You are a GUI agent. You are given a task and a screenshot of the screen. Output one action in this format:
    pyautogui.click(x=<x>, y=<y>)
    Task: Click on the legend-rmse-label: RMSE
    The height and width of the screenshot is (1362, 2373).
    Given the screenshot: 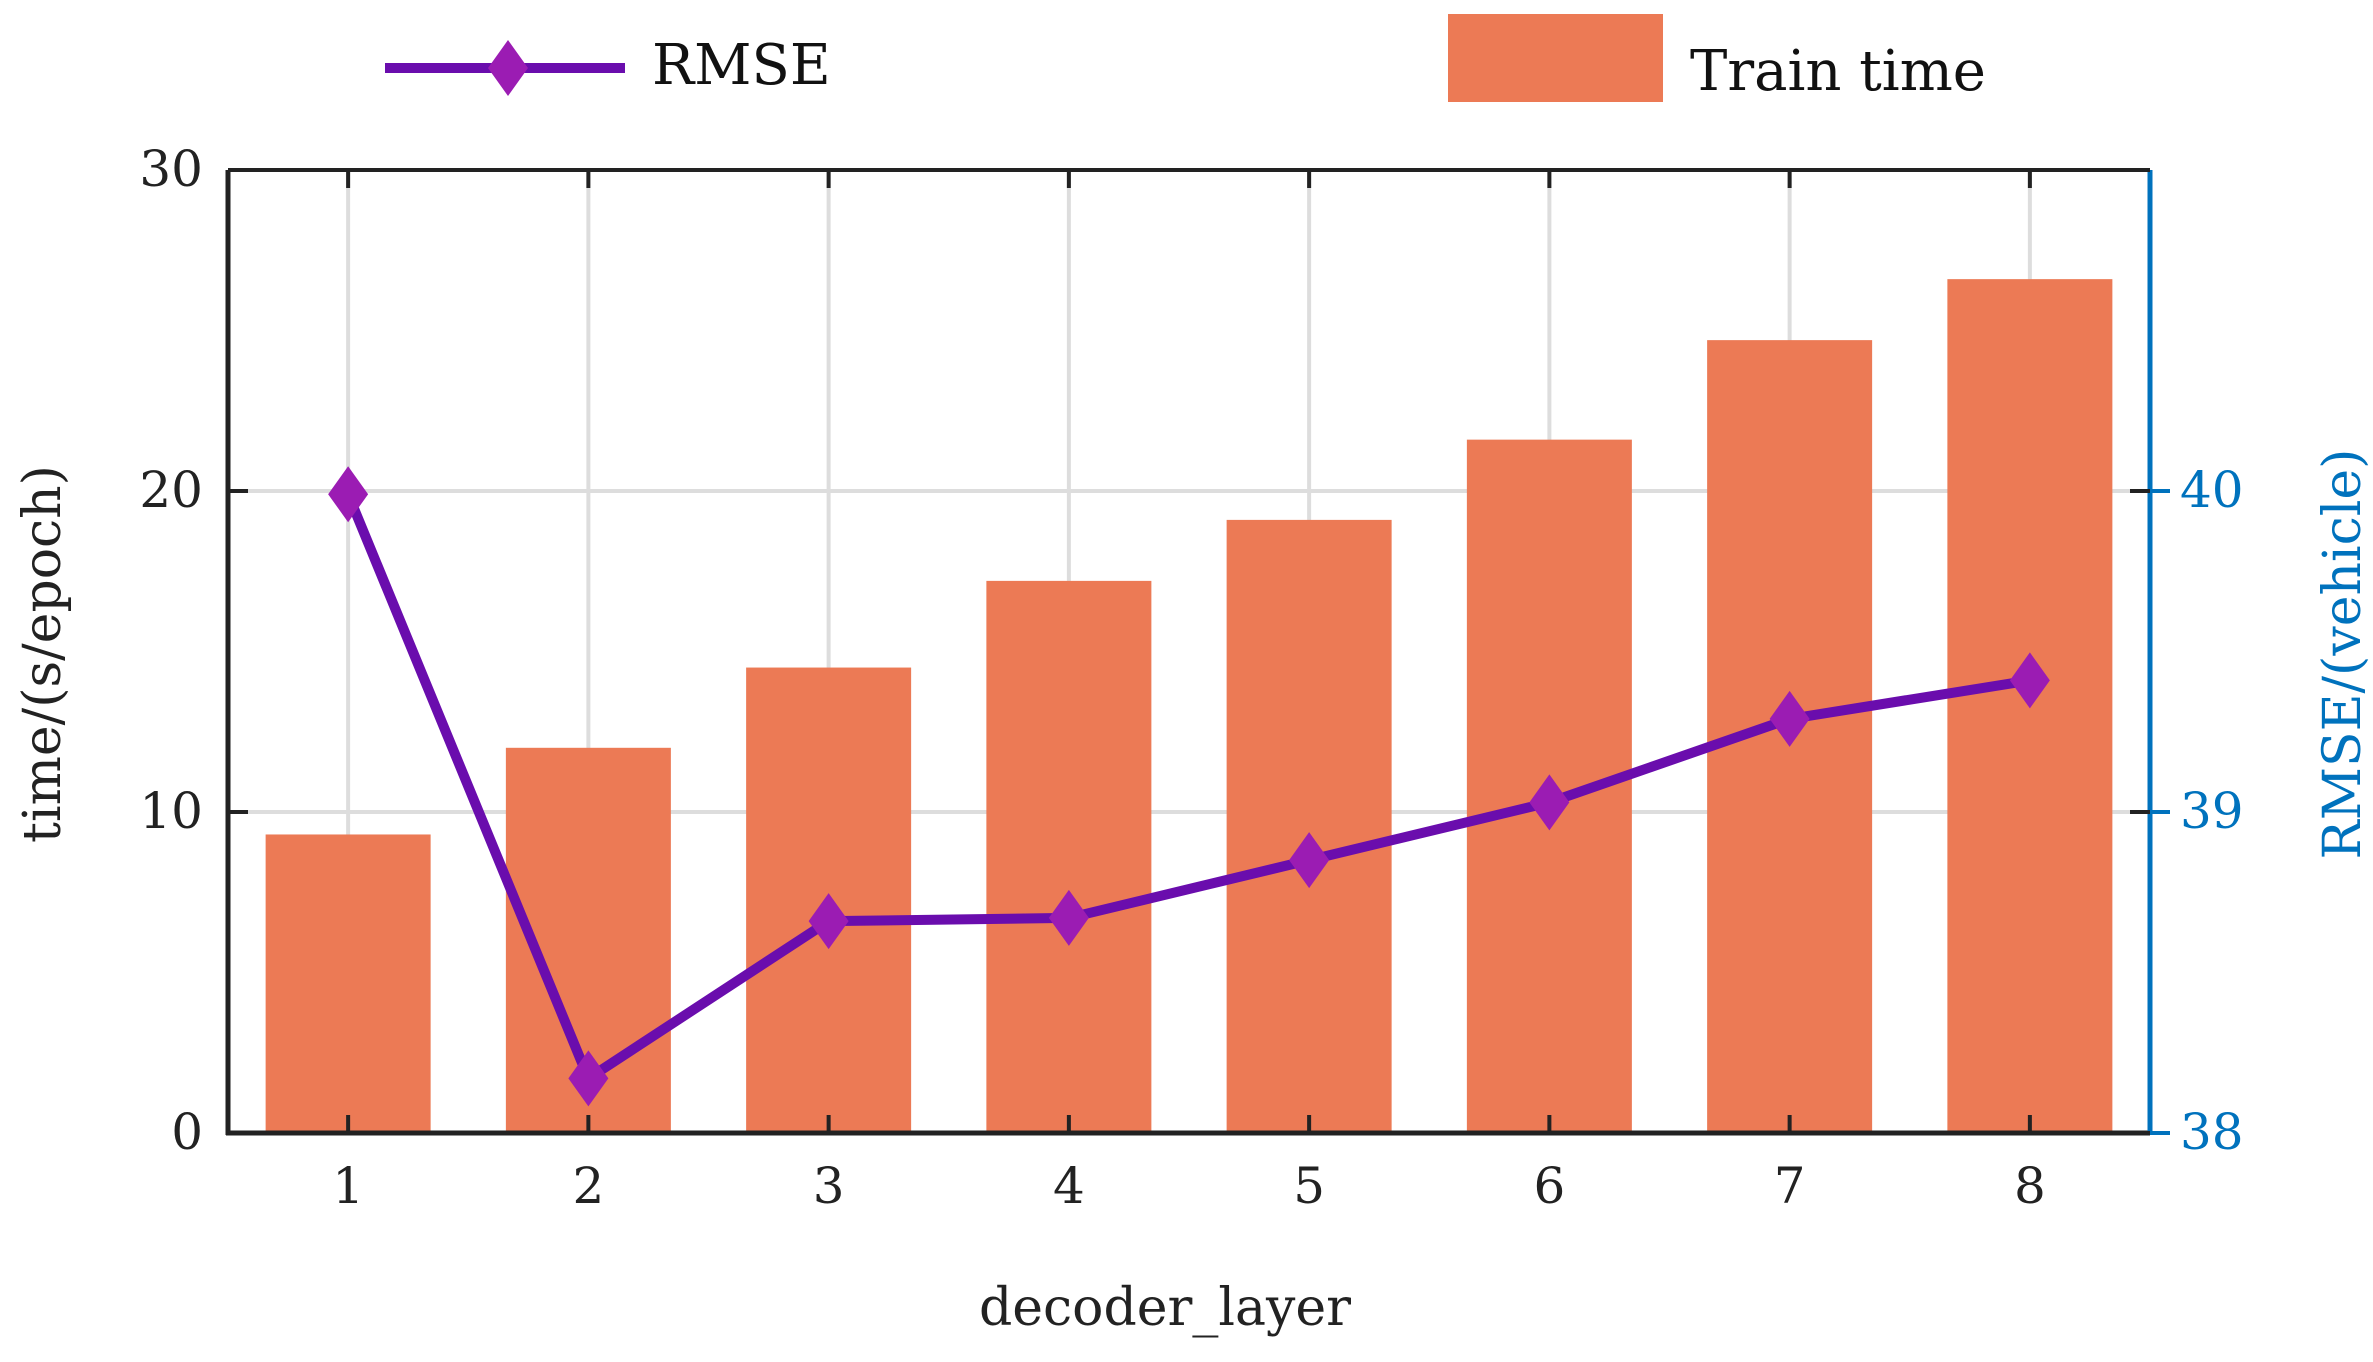 What is the action you would take?
    pyautogui.click(x=741, y=65)
    